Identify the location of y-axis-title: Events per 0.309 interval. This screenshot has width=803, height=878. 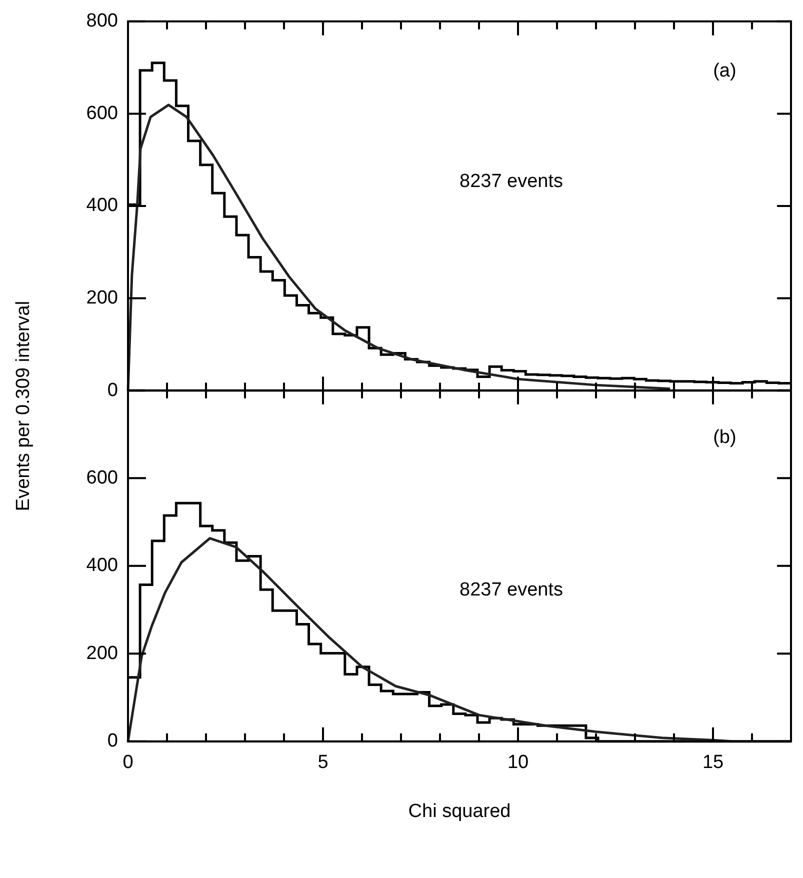
(24, 406).